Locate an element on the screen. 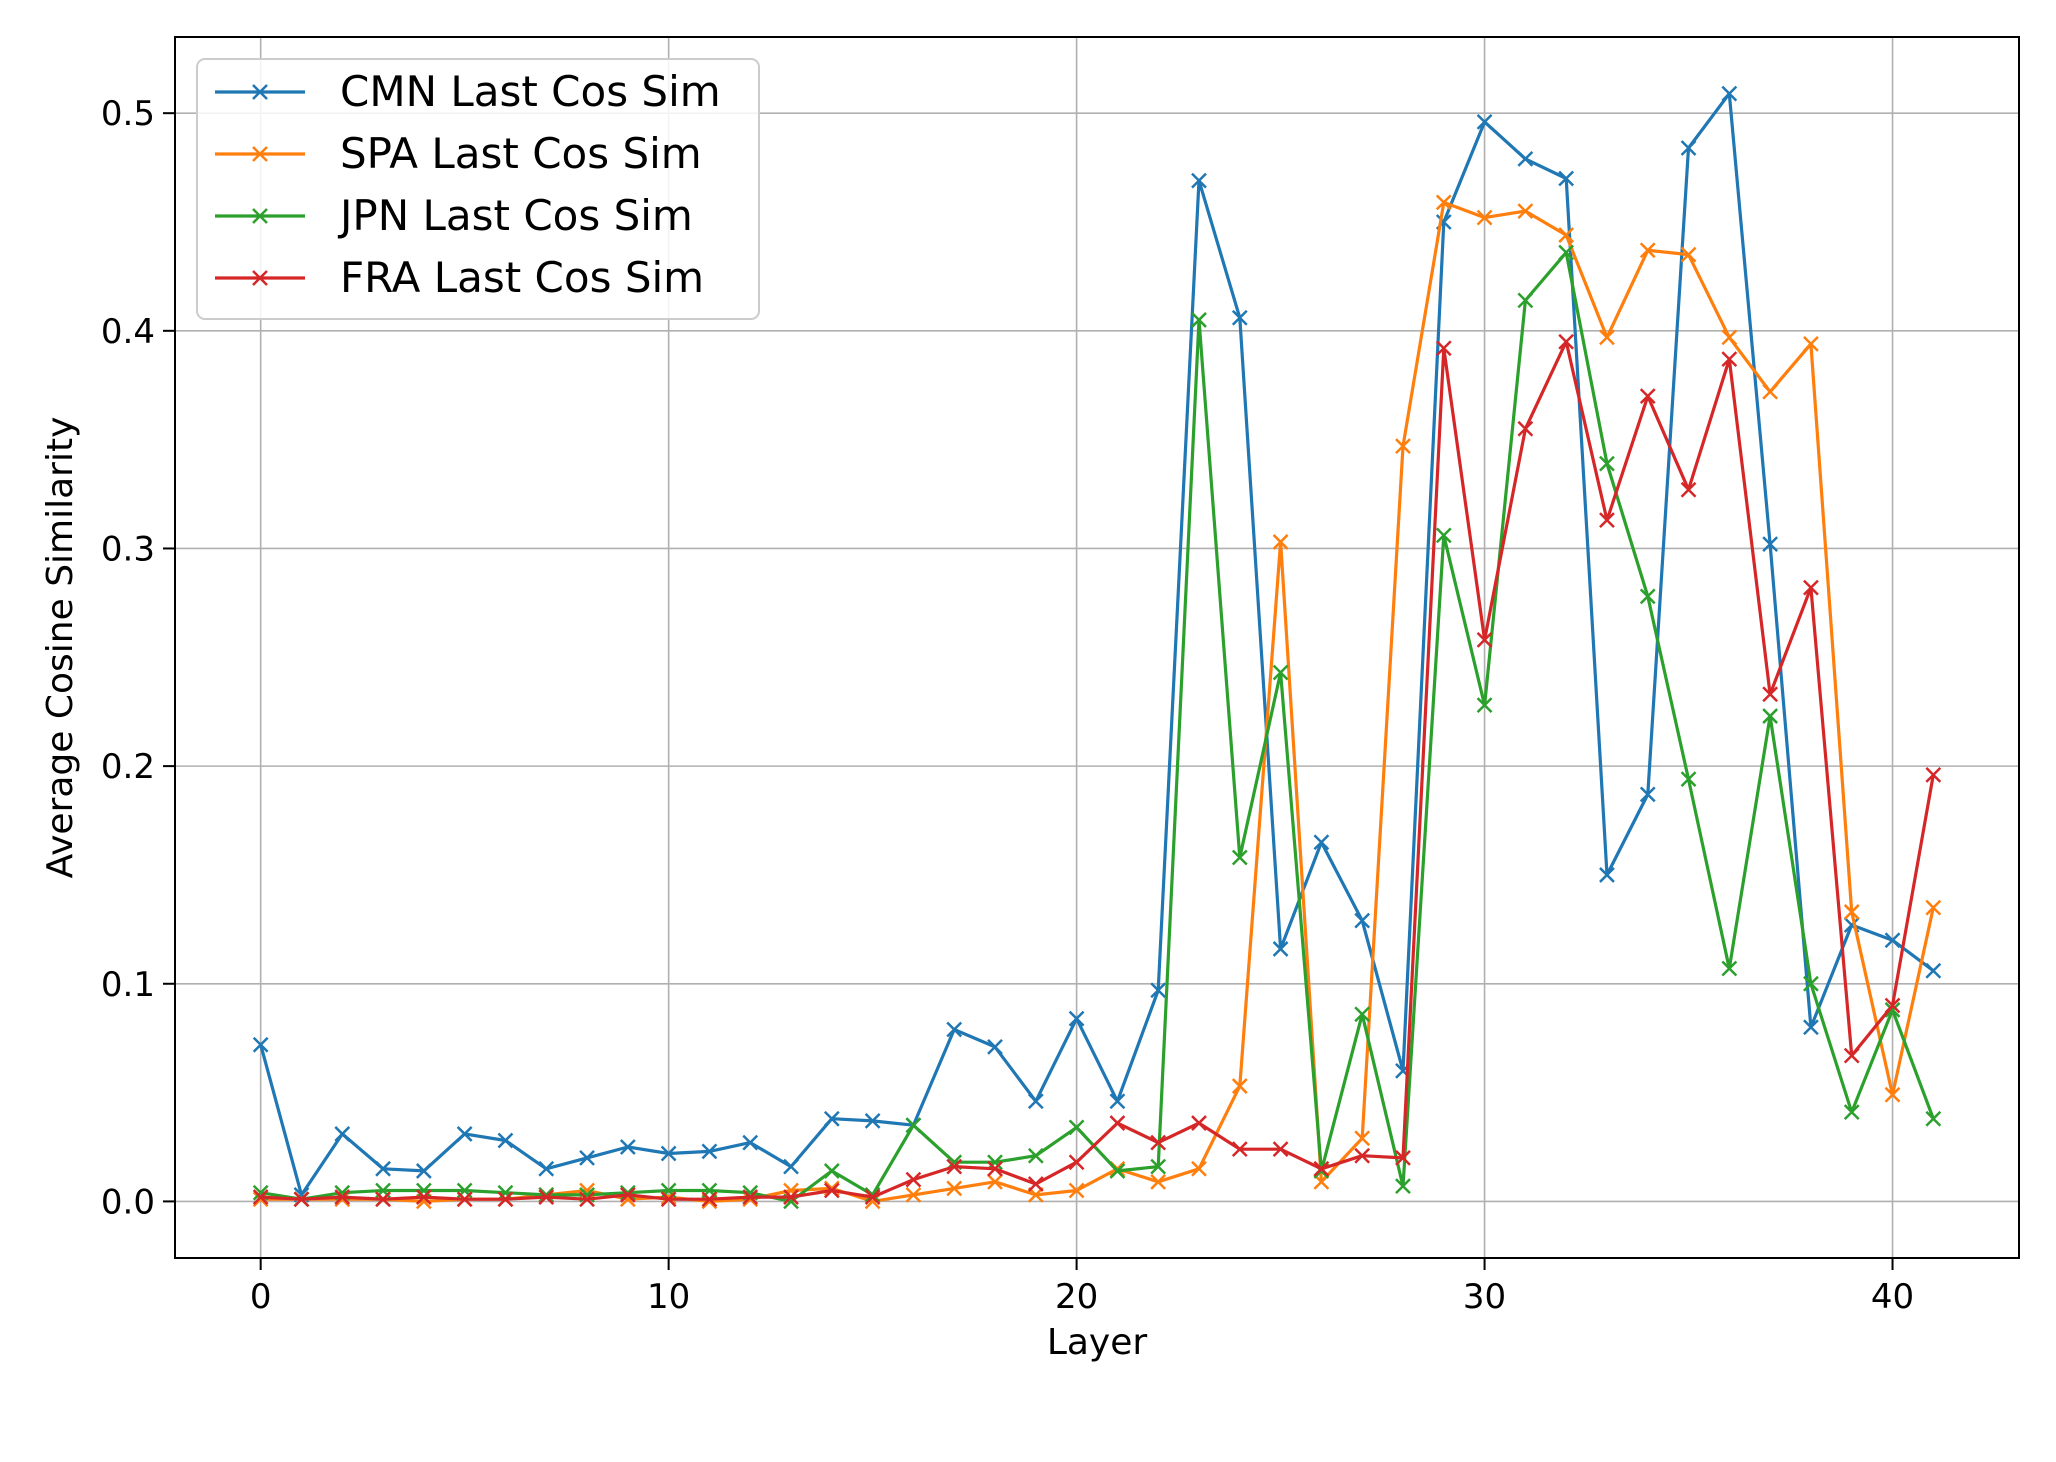 Image resolution: width=2056 pixels, height=1462 pixels. x-tick-label: 20 is located at coordinates (1076, 1297).